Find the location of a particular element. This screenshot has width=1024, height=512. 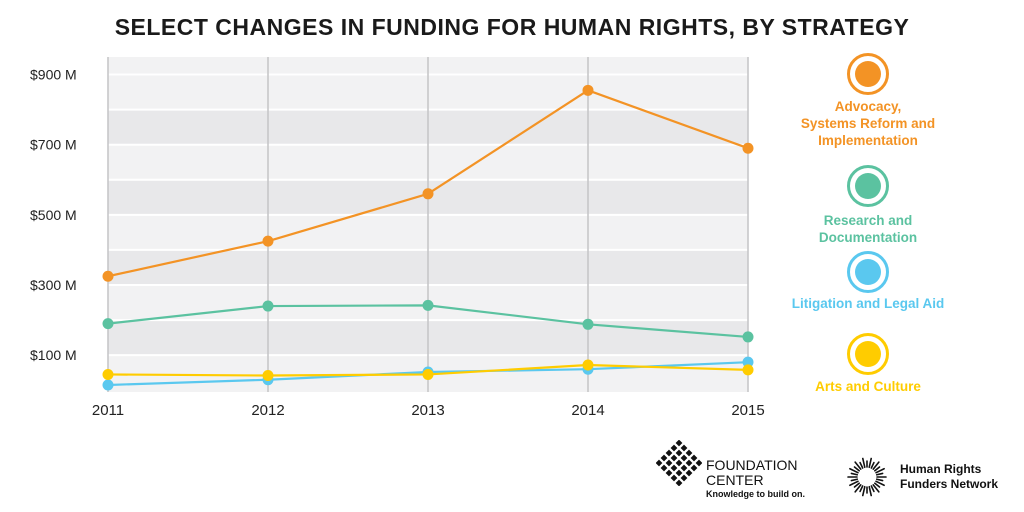

x-tick-label: 2013 is located at coordinates (427, 410).